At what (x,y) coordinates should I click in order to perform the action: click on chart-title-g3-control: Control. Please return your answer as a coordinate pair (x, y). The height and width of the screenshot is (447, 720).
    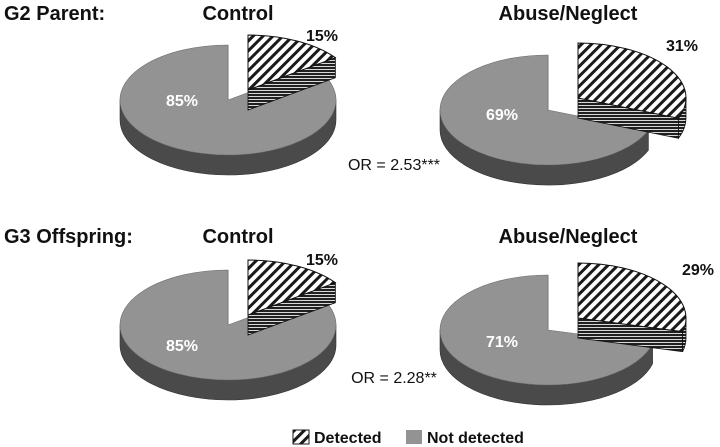
    Looking at the image, I should click on (237, 237).